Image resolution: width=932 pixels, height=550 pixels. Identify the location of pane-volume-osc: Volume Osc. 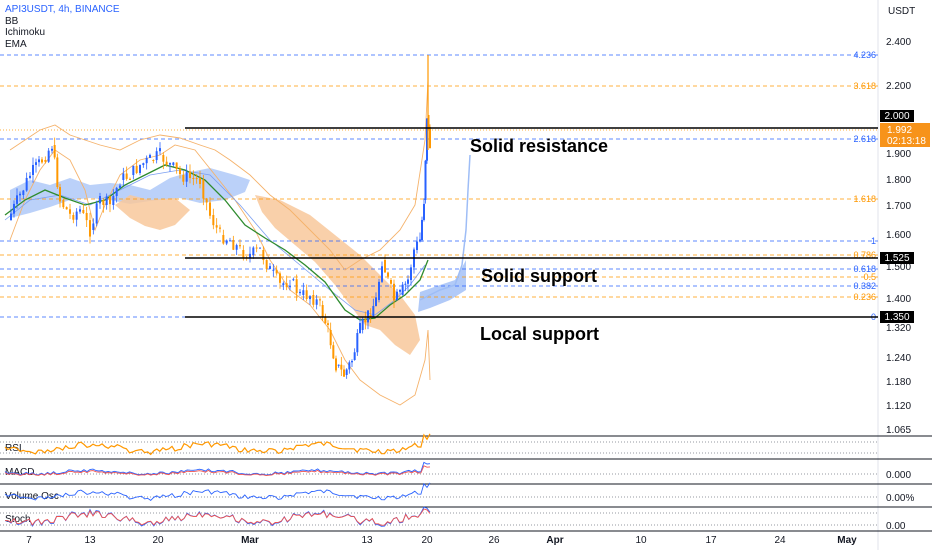
(32, 496).